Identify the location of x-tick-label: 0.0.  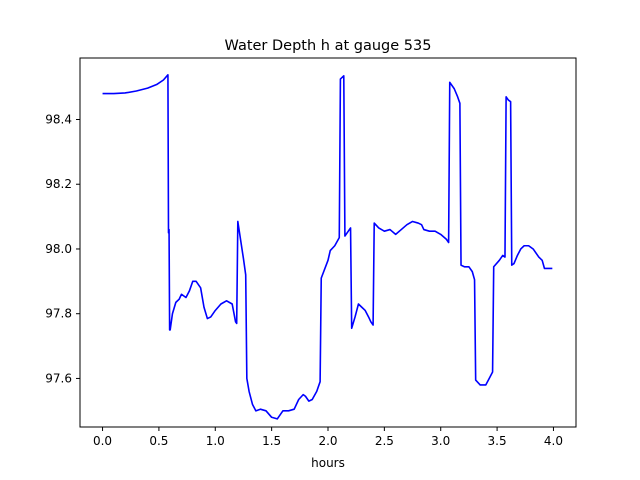
(102, 441).